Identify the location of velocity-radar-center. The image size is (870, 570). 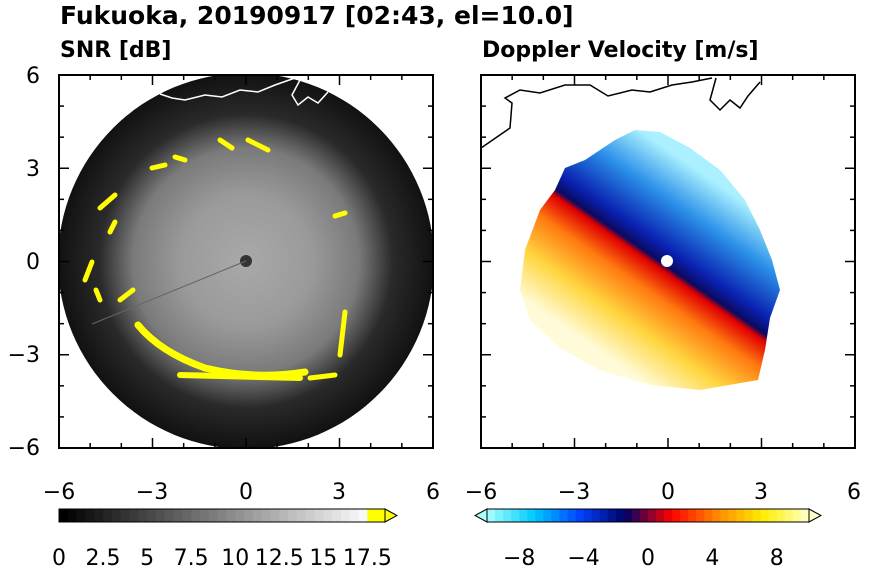
(667, 261).